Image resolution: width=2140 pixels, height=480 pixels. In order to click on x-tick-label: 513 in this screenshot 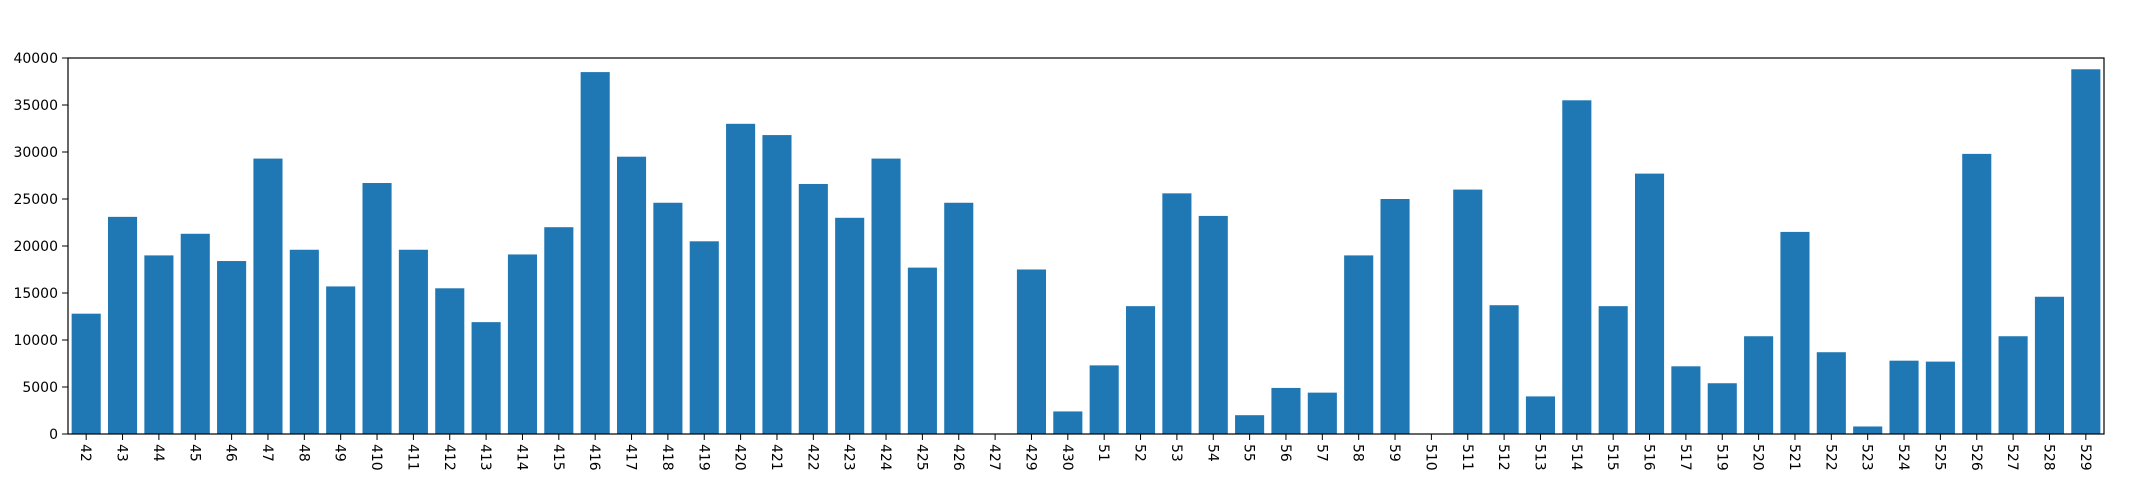, I will do `click(1539, 457)`.